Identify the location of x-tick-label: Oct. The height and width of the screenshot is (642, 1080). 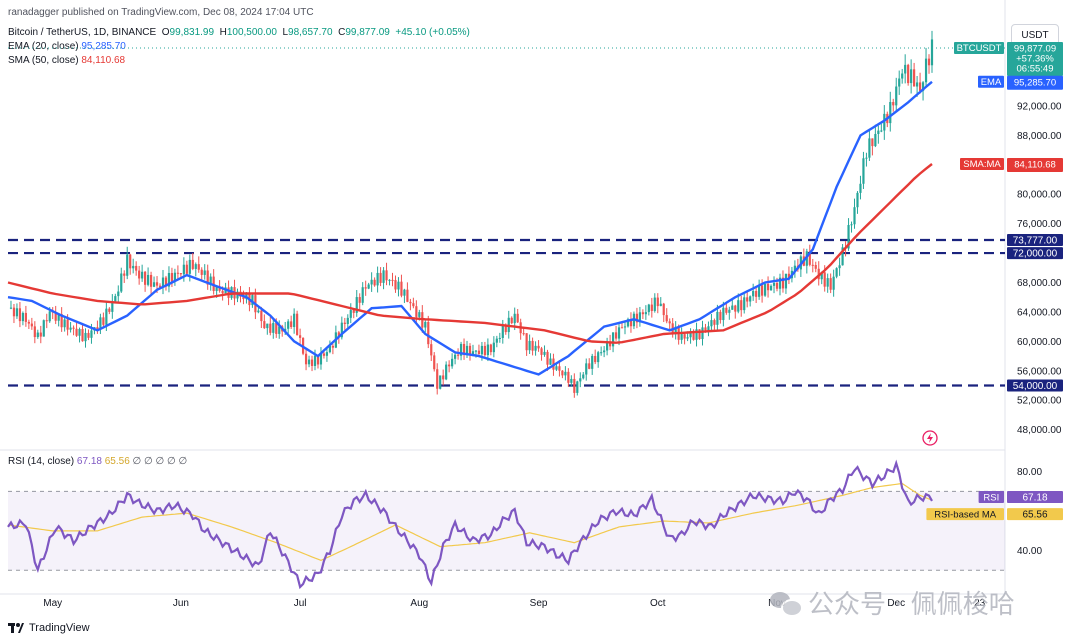
(658, 603).